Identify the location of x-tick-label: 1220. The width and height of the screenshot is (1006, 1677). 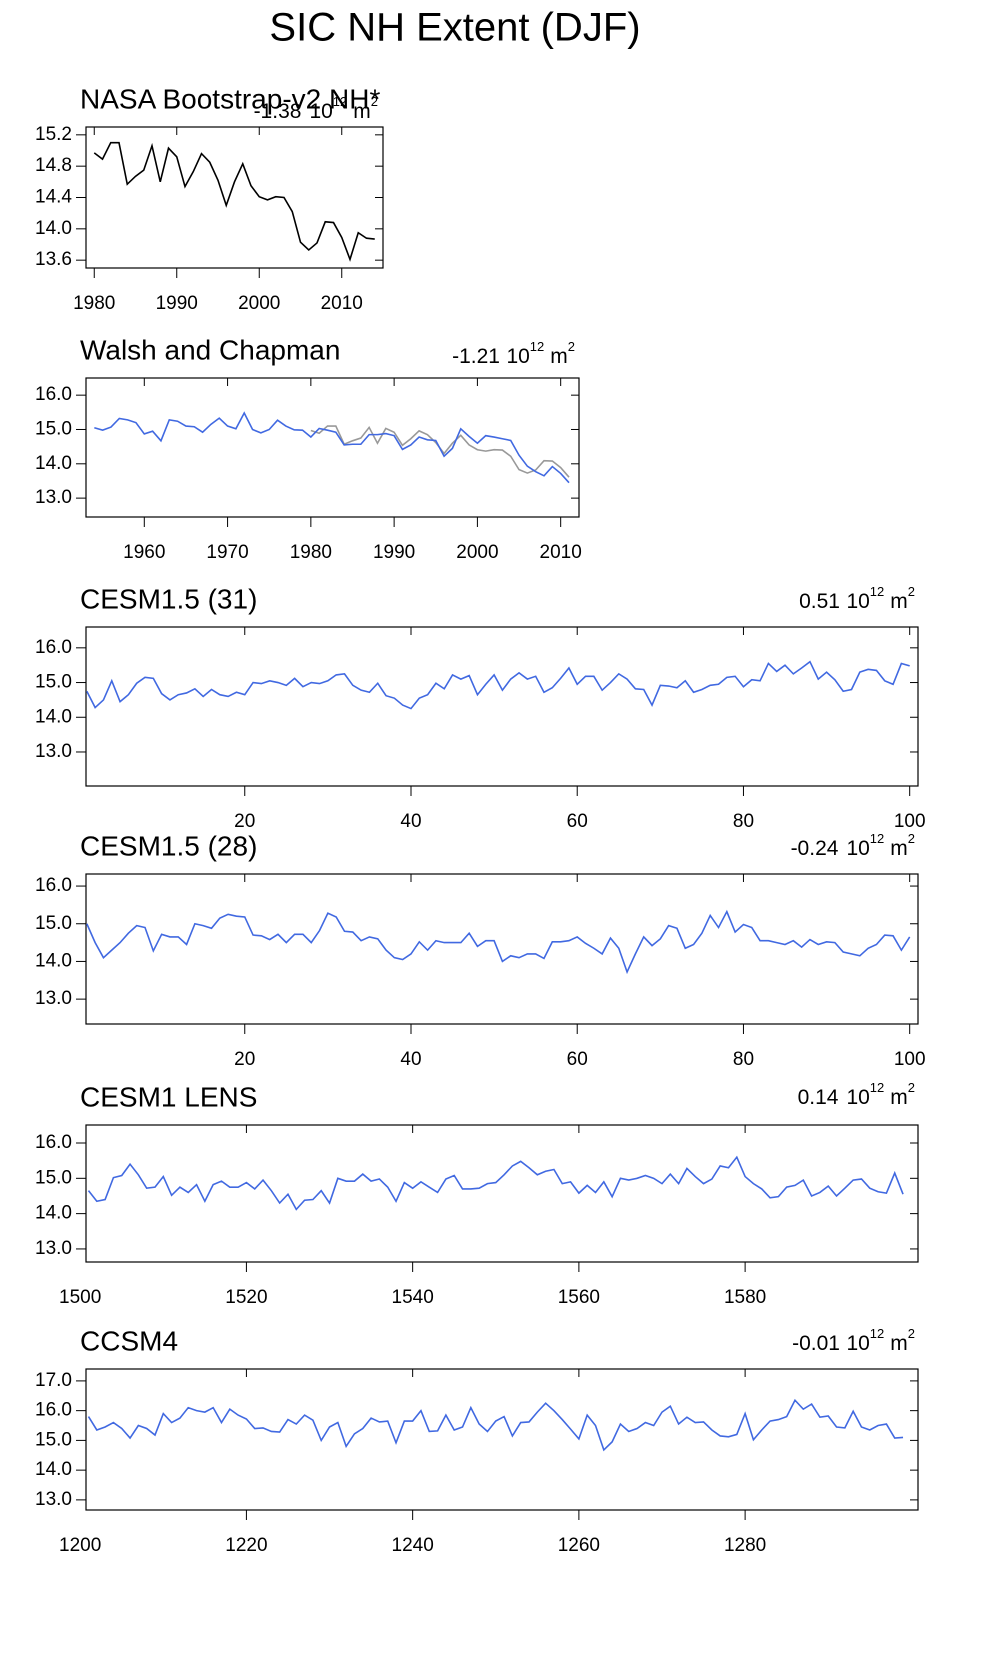
(246, 1545).